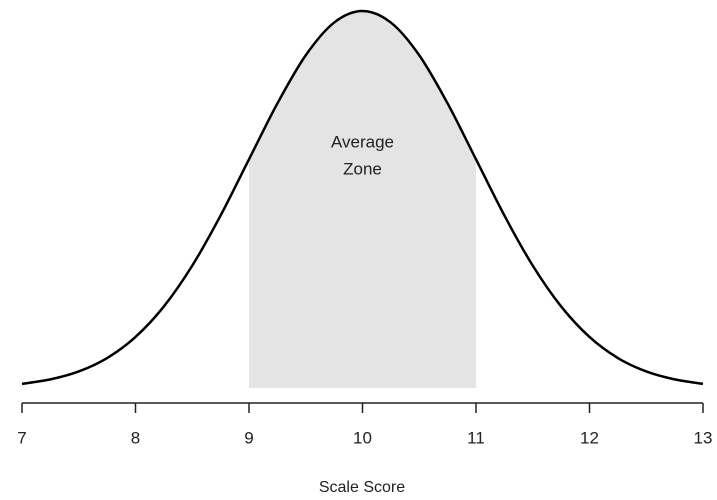 The height and width of the screenshot is (500, 717). Describe the element at coordinates (362, 141) in the screenshot. I see `annotation: Average` at that location.